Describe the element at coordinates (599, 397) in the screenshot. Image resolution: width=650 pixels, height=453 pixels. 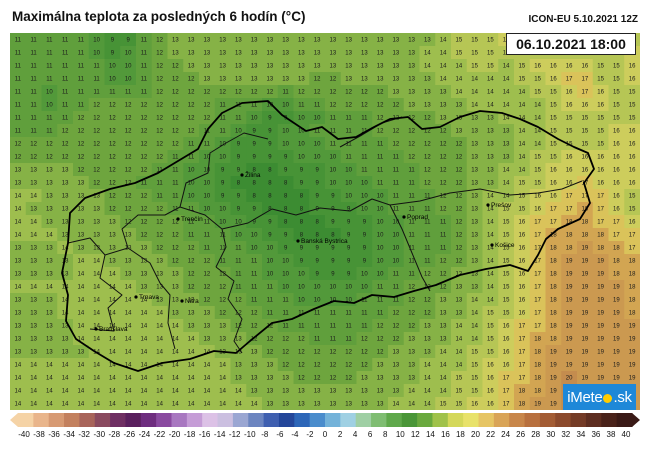
I see `imeteo-logo: iMete .sk` at that location.